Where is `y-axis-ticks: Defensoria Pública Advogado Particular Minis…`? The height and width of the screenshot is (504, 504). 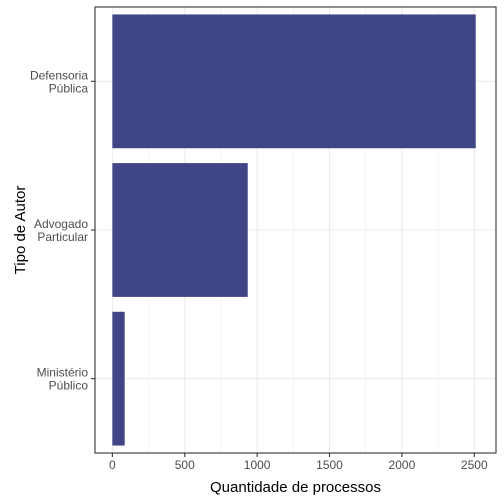
y-axis-ticks: Defensoria Pública Advogado Particular Minis… is located at coordinates (62, 230).